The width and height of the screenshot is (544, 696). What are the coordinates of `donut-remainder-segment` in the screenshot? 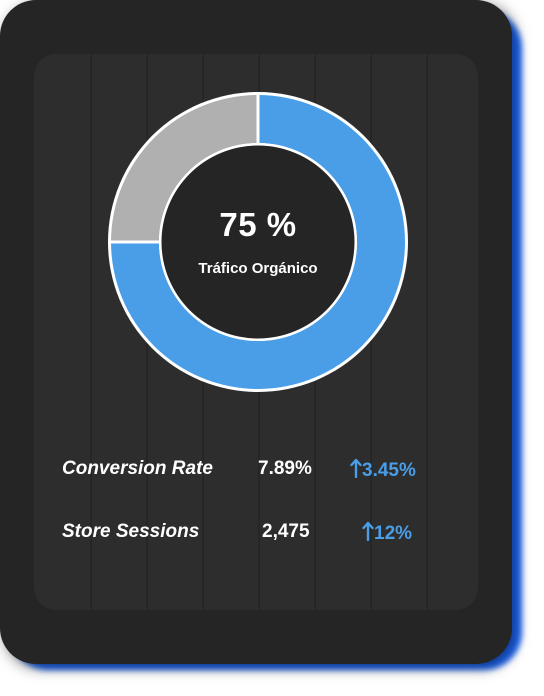 It's located at (184, 168).